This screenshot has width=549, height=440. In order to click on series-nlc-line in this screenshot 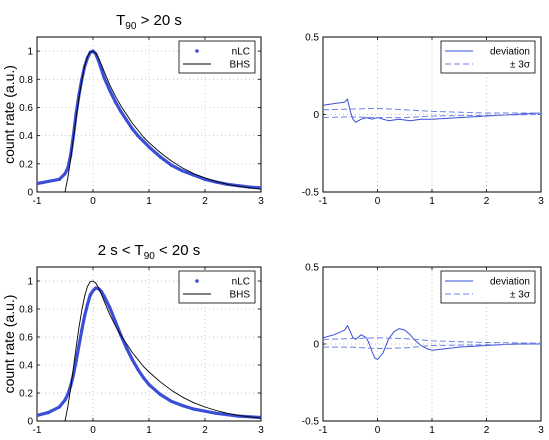, I will do `click(149, 353)`.